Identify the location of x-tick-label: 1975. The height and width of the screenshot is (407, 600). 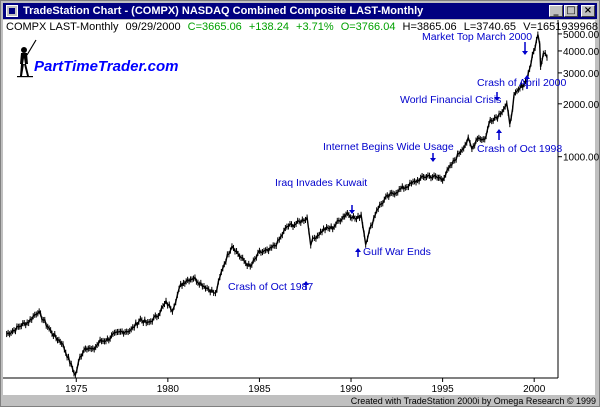
(76, 389).